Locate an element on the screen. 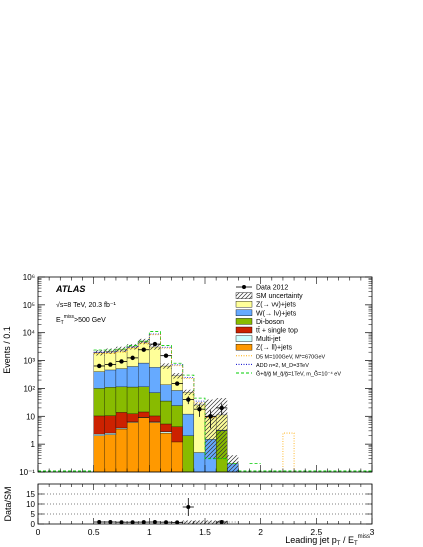 This screenshot has width=423, height=547. y-tick-label: 1 is located at coordinates (33, 444).